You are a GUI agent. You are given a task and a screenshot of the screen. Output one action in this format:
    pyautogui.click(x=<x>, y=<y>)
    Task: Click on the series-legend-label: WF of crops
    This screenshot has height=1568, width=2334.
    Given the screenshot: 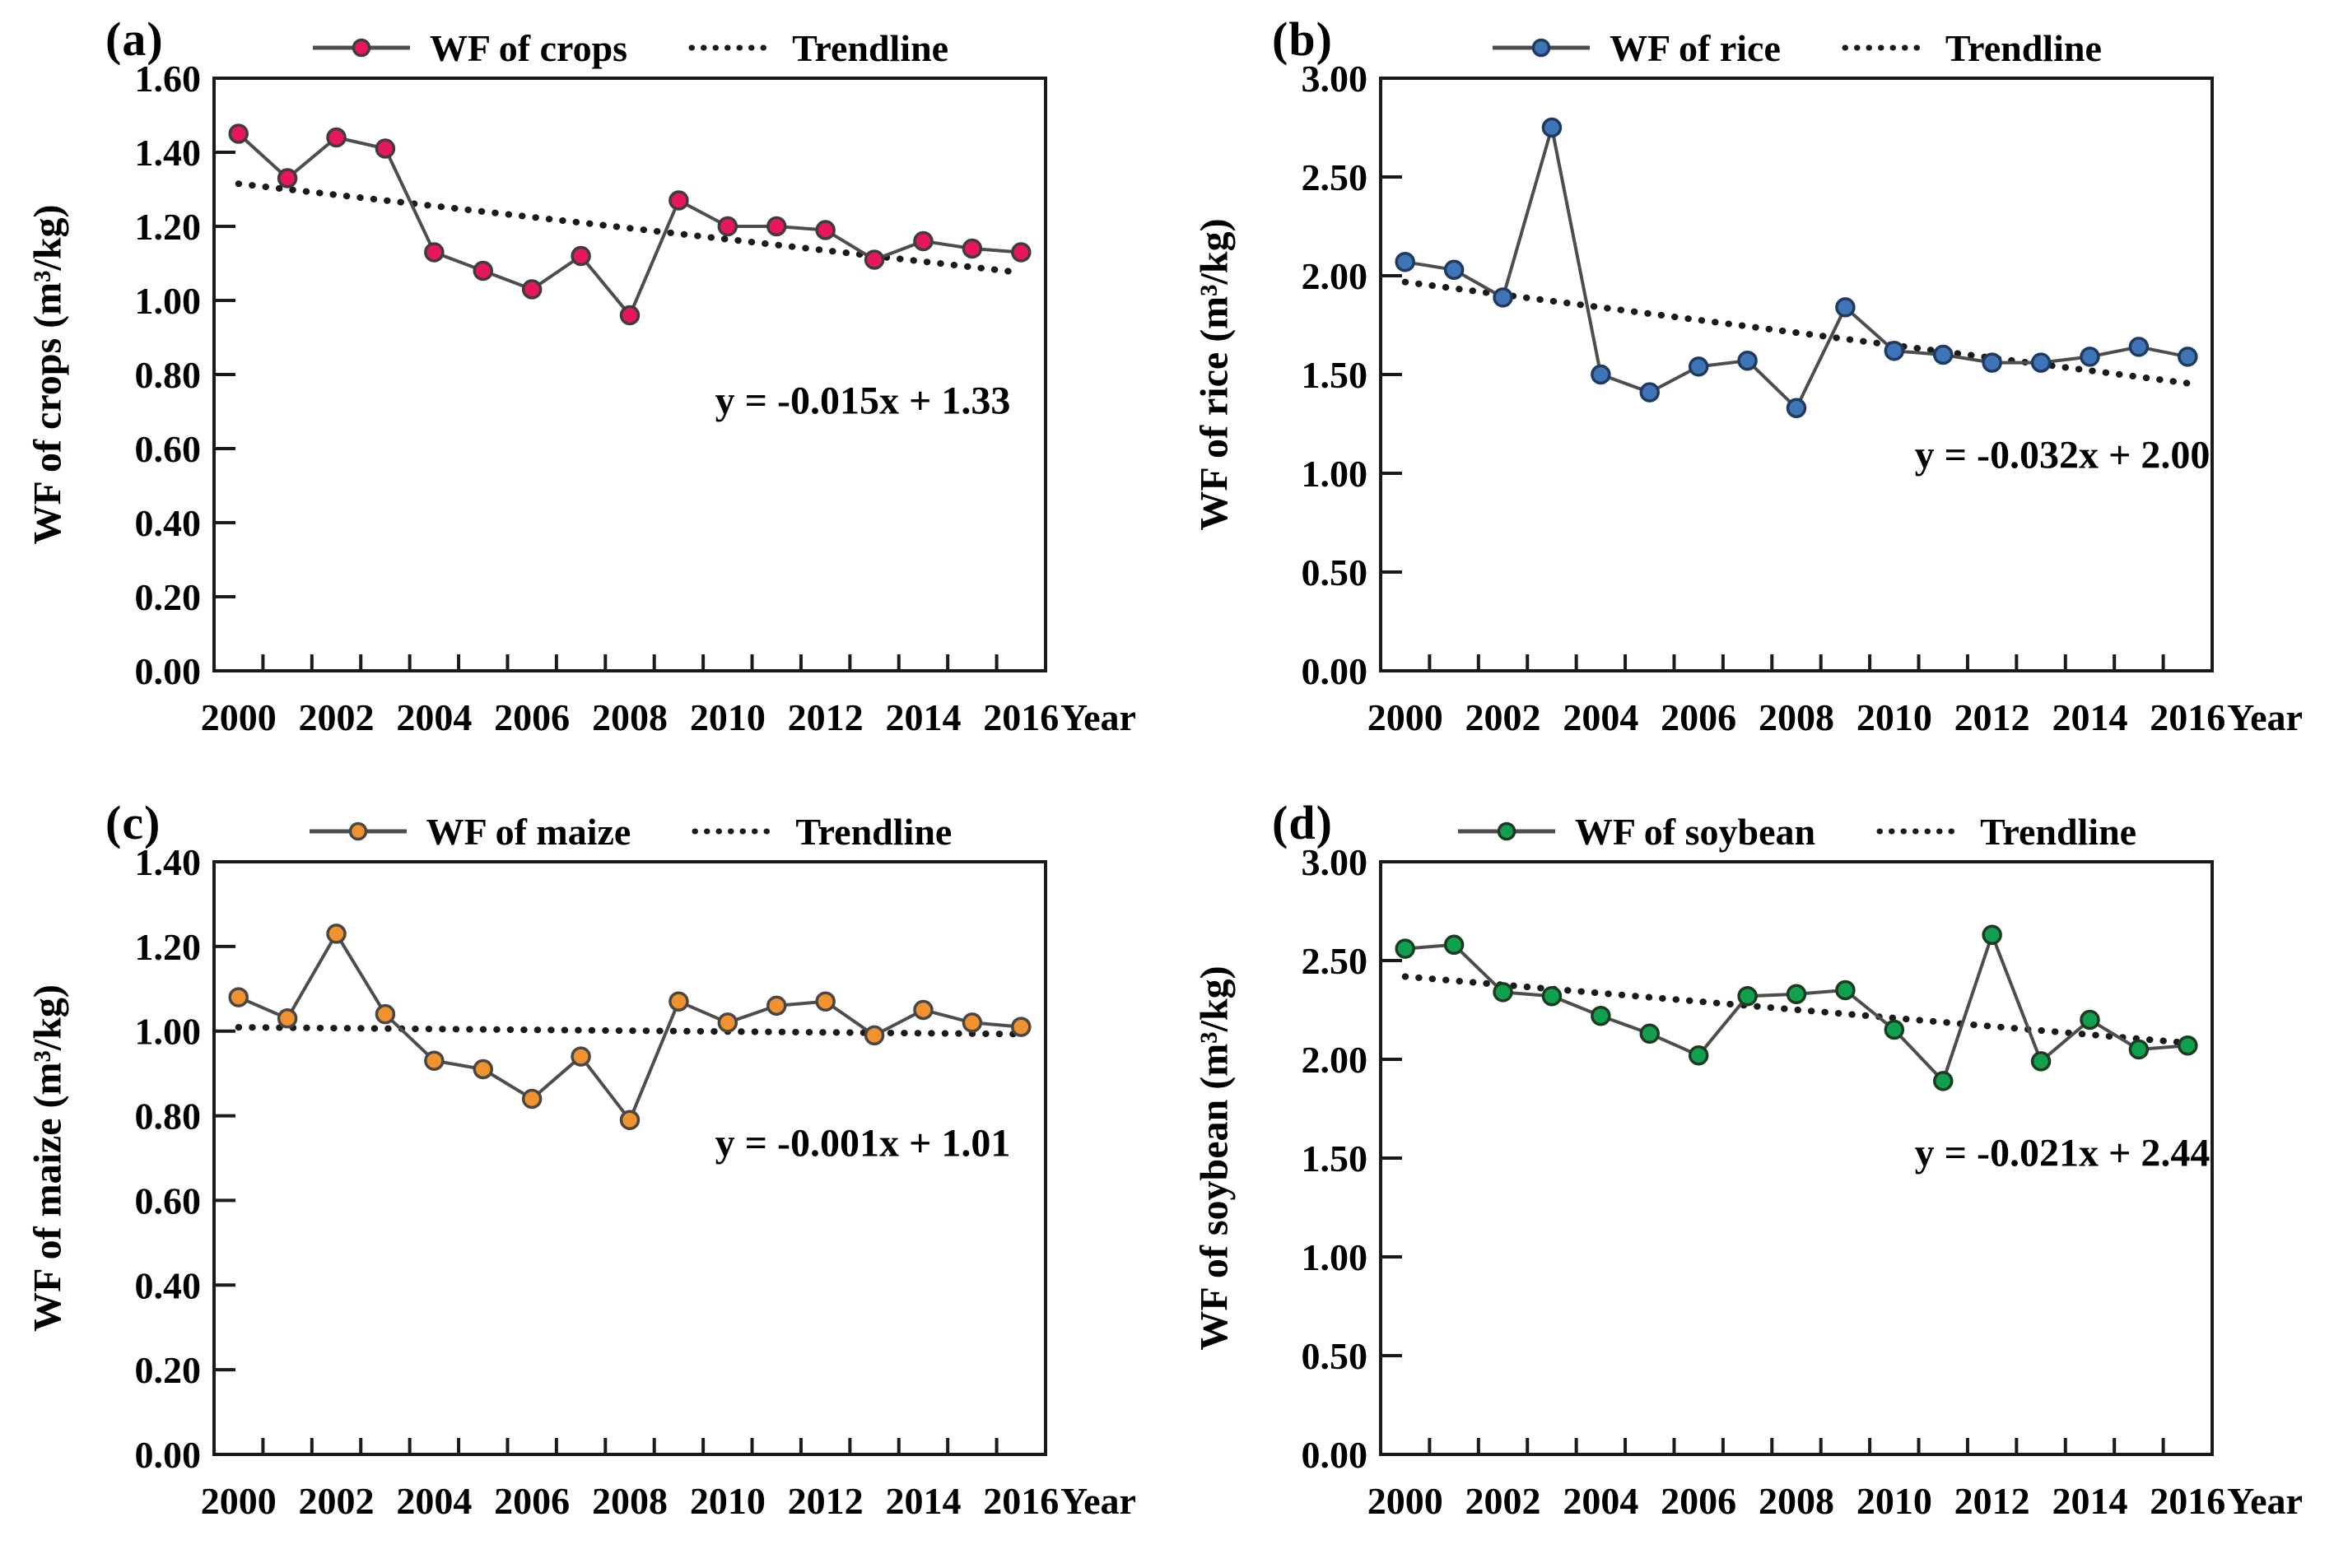 What is the action you would take?
    pyautogui.click(x=528, y=47)
    